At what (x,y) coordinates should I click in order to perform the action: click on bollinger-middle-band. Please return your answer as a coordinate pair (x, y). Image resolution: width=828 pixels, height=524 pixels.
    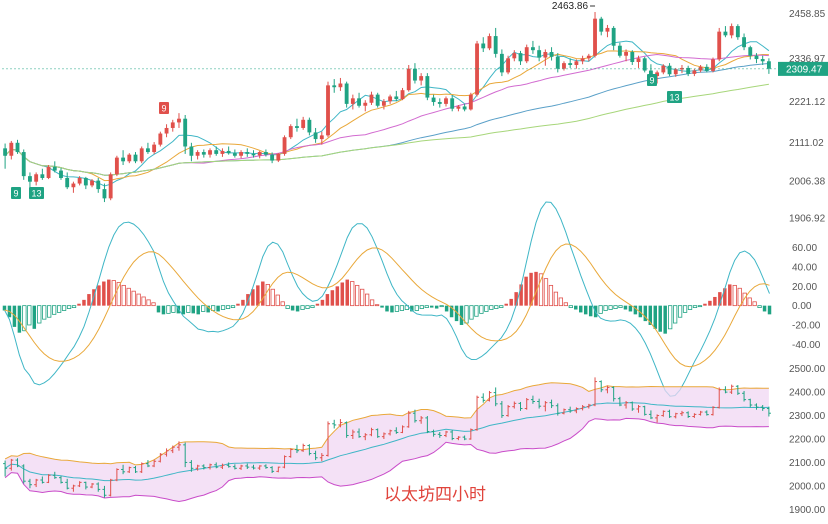
    Looking at the image, I should click on (386, 442).